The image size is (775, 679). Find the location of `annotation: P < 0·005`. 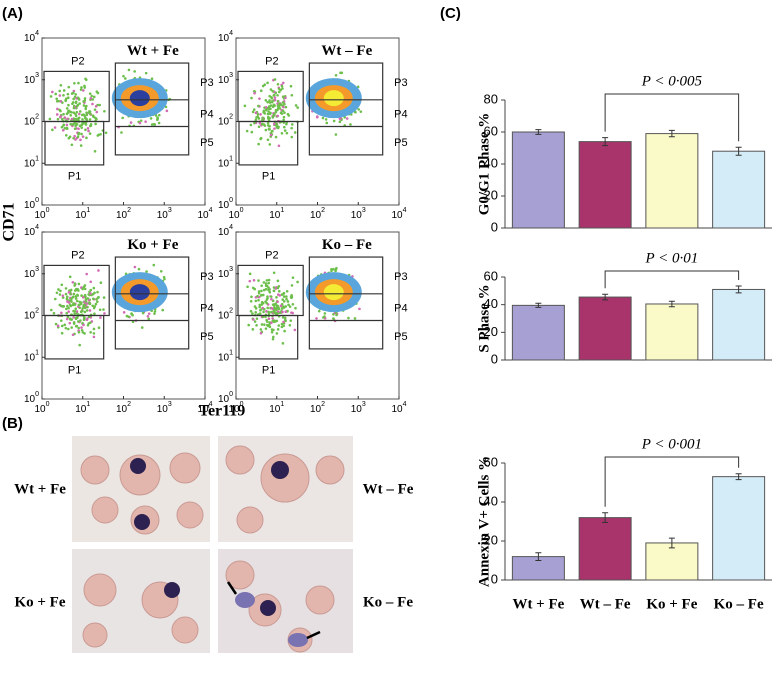

annotation: P < 0·005 is located at coordinates (672, 81).